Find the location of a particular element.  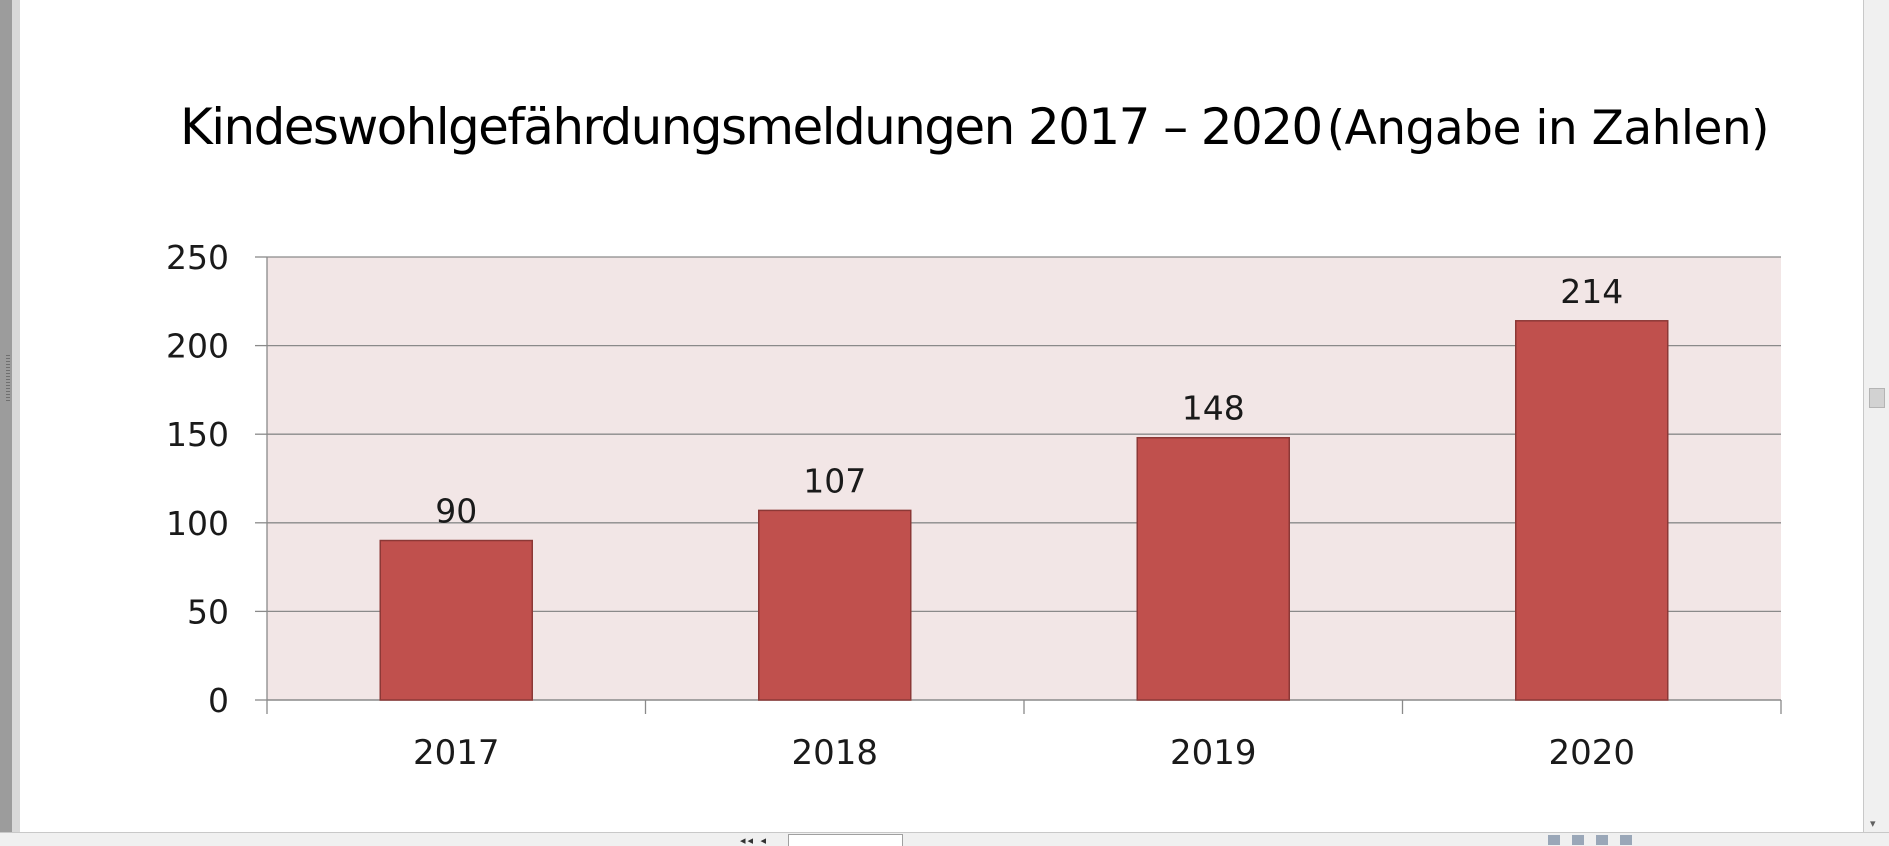

bar-2017 is located at coordinates (456, 620).